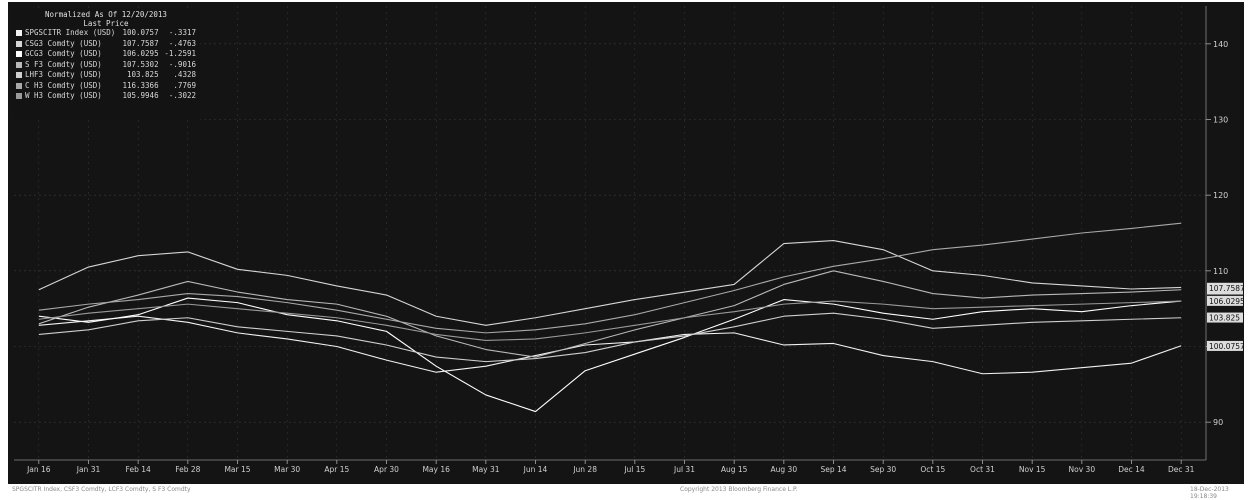 The image size is (1248, 500). What do you see at coordinates (106, 96) in the screenshot?
I see `legend-item: W H3 Comdty (USD) 105.9946 -.3022` at bounding box center [106, 96].